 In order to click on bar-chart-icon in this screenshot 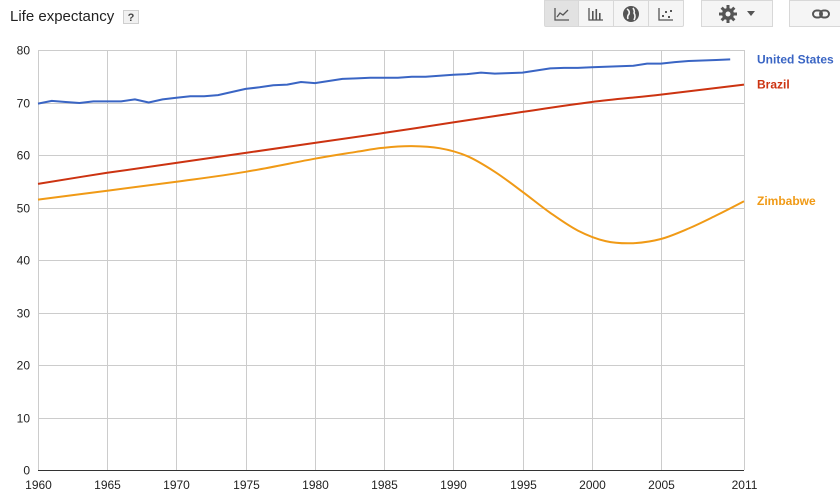, I will do `click(595, 14)`.